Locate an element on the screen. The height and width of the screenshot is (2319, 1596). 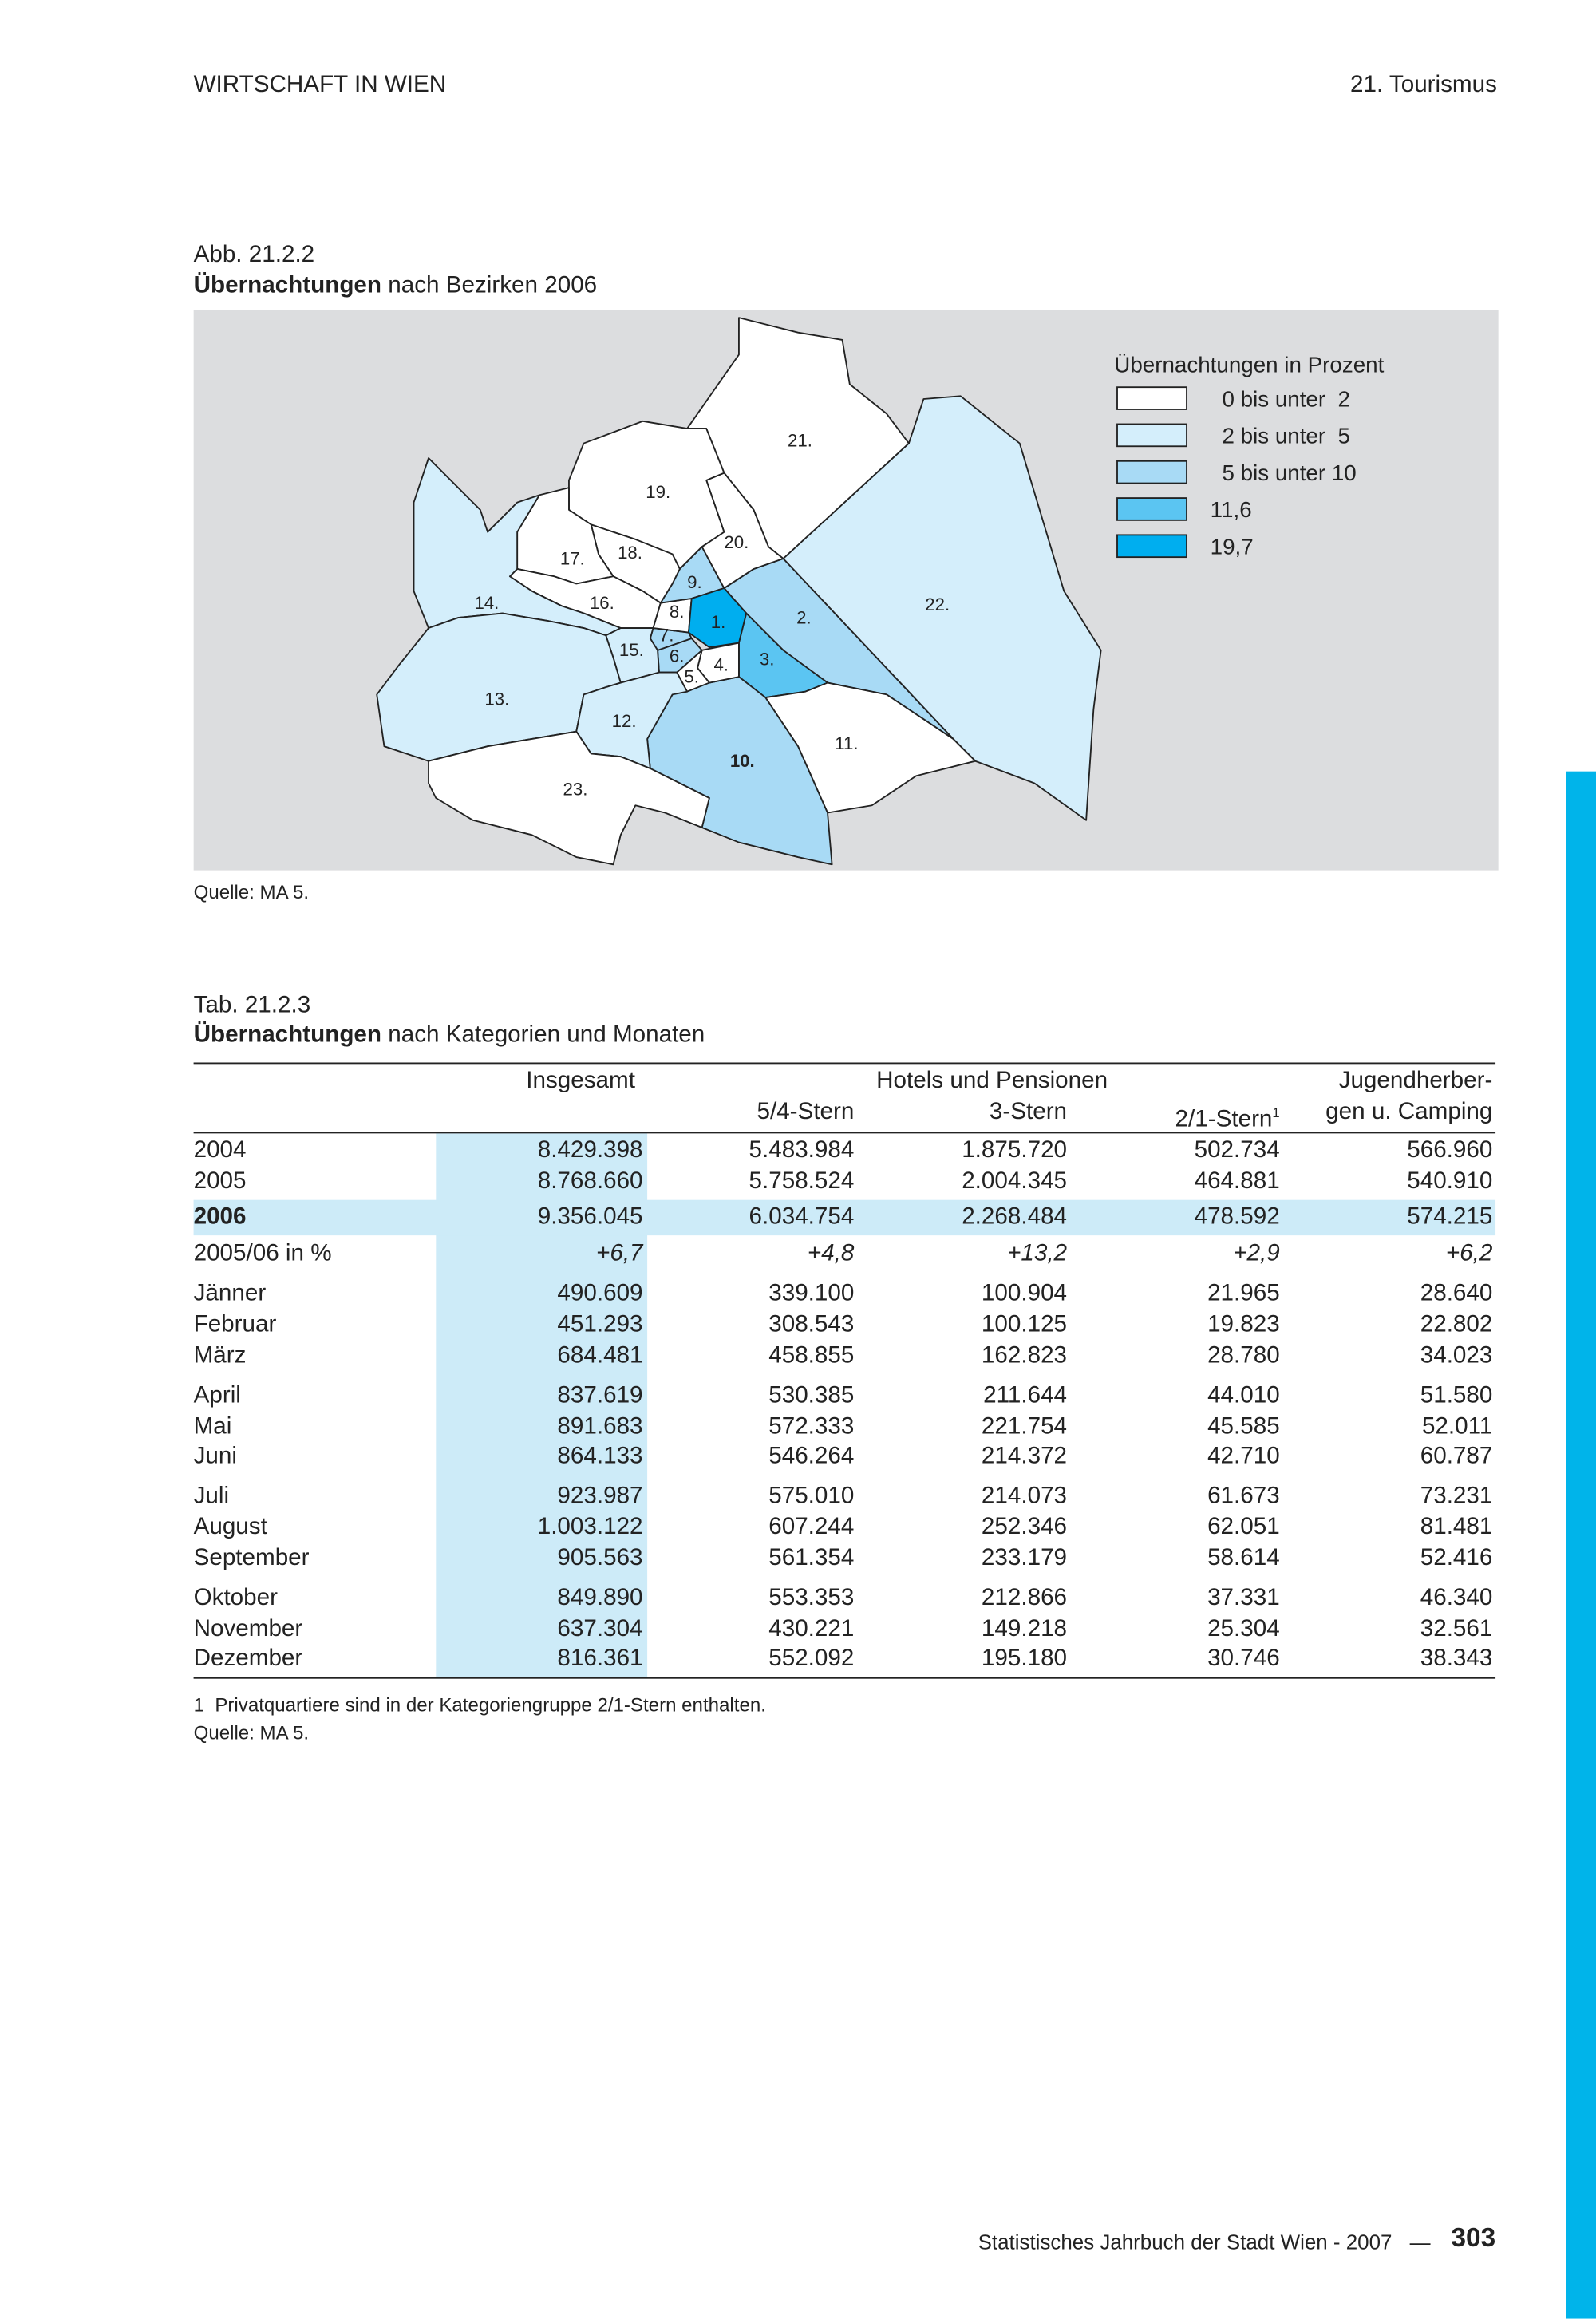
cell: 100.125 is located at coordinates (1024, 1324).